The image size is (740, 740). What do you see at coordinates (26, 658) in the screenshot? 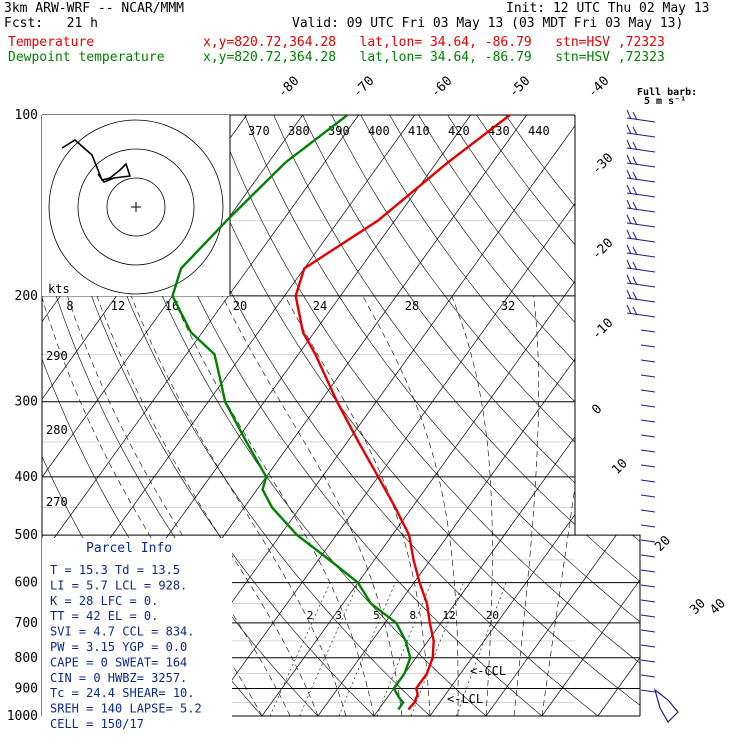
I see `pressure-label: 800` at bounding box center [26, 658].